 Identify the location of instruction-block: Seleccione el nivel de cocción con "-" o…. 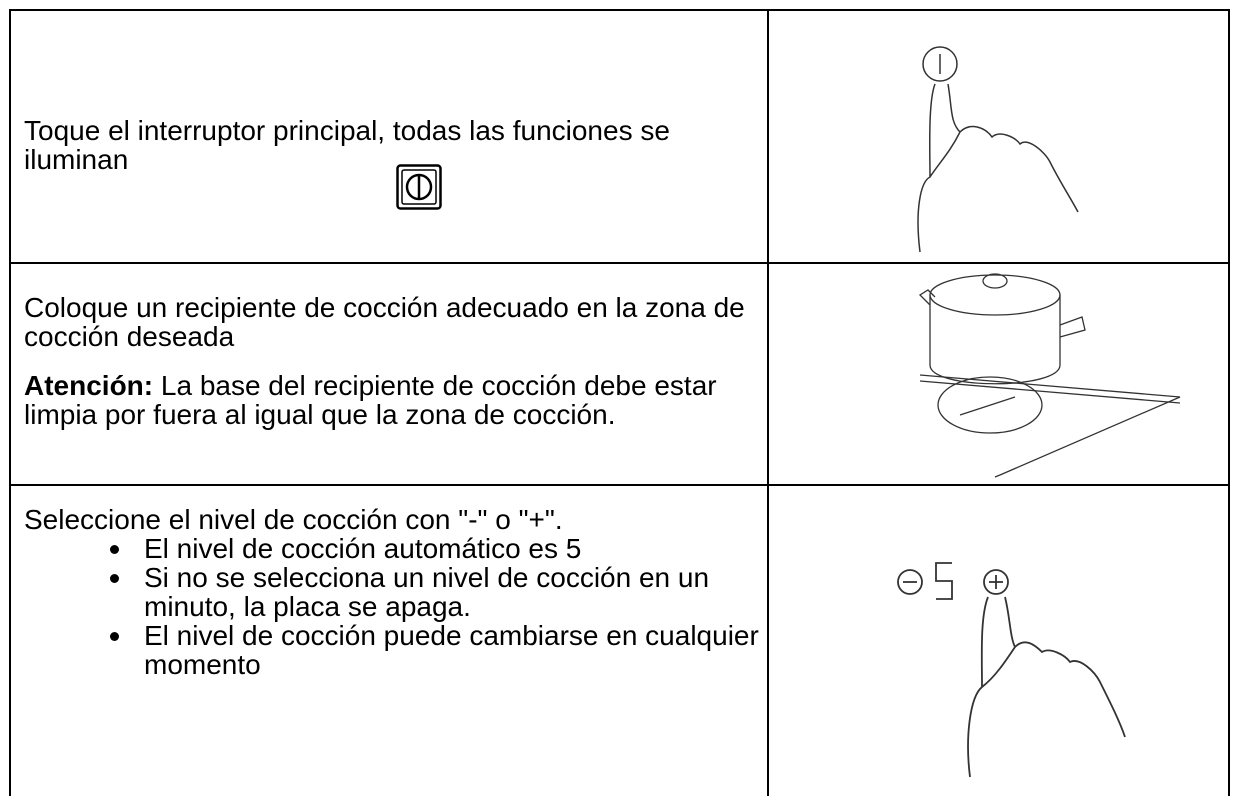
(394, 592).